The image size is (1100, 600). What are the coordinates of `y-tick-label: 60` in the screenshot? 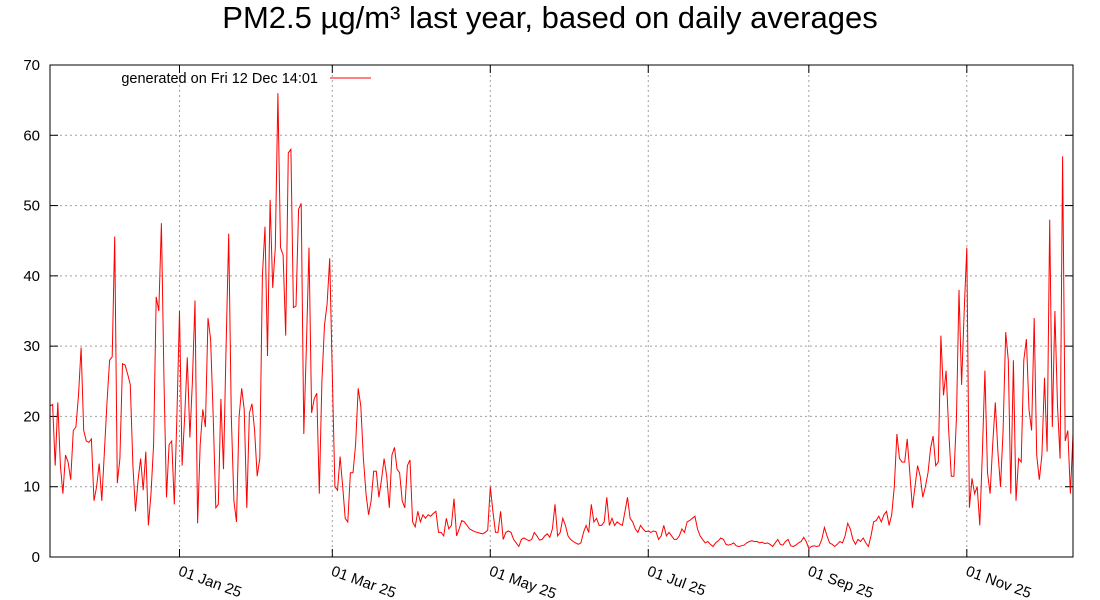 It's located at (31, 135).